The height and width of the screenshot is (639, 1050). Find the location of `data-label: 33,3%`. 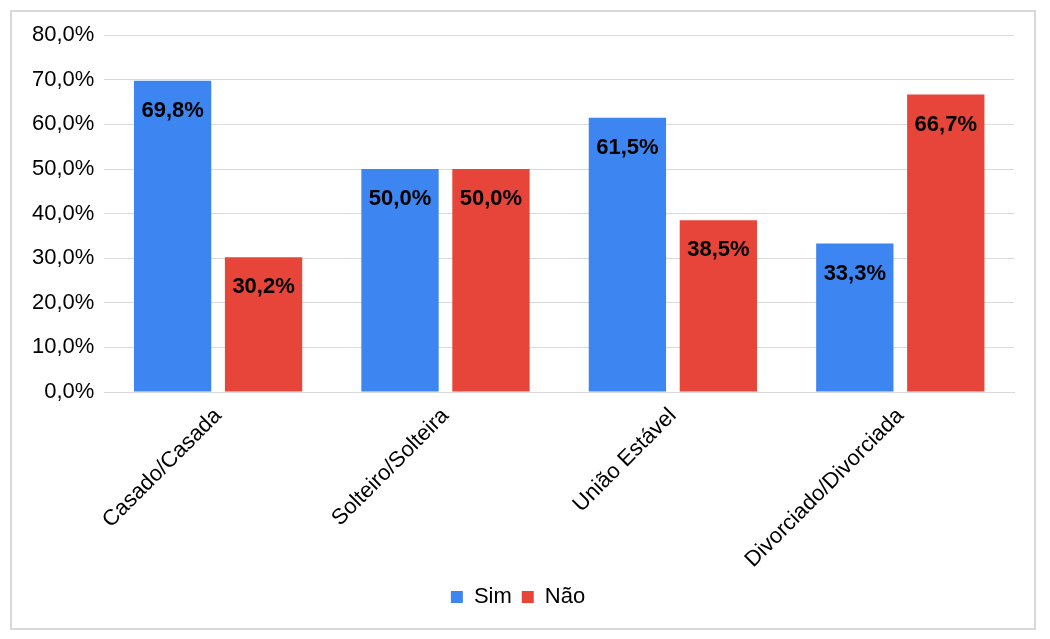

data-label: 33,3% is located at coordinates (855, 272).